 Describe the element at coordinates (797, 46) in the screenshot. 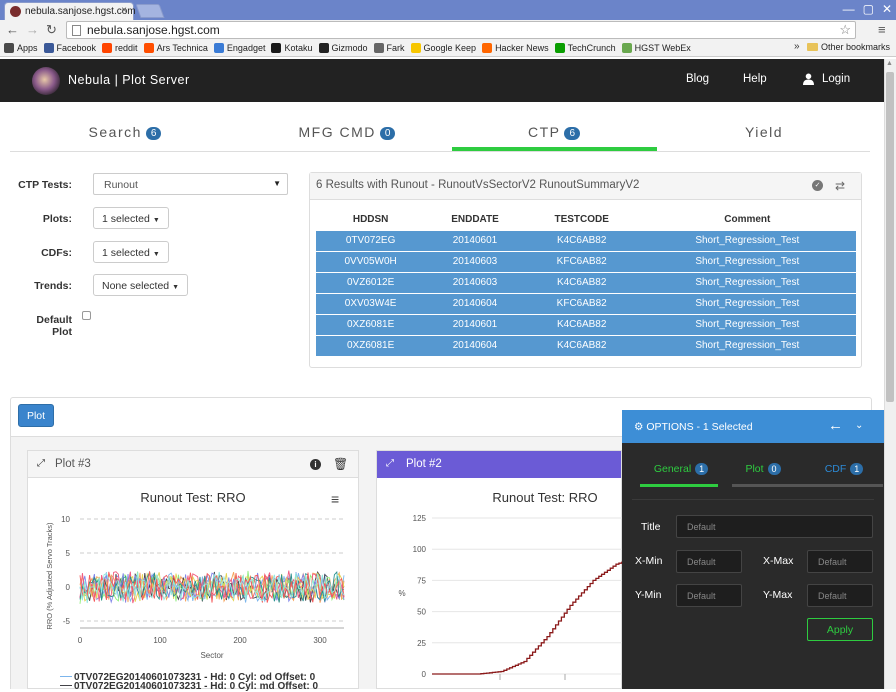

I see `bookmarks-overflow-icon: »` at that location.